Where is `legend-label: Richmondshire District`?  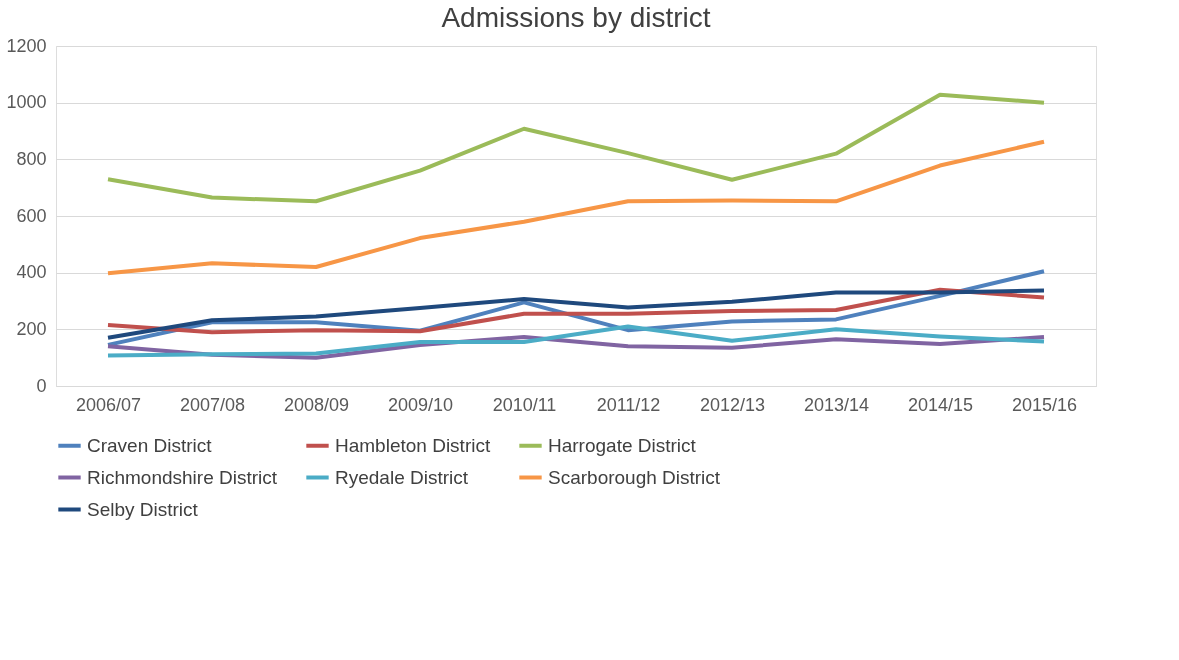 legend-label: Richmondshire District is located at coordinates (182, 477).